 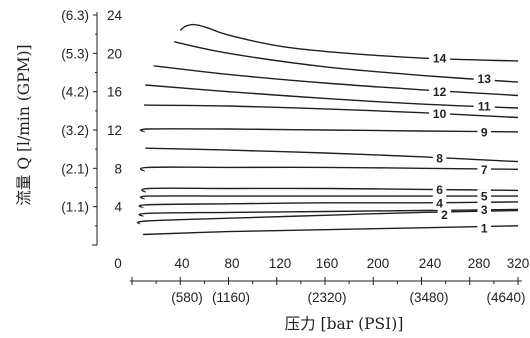 I want to click on y-secondary-tick-label: (3.2), so click(x=75, y=130).